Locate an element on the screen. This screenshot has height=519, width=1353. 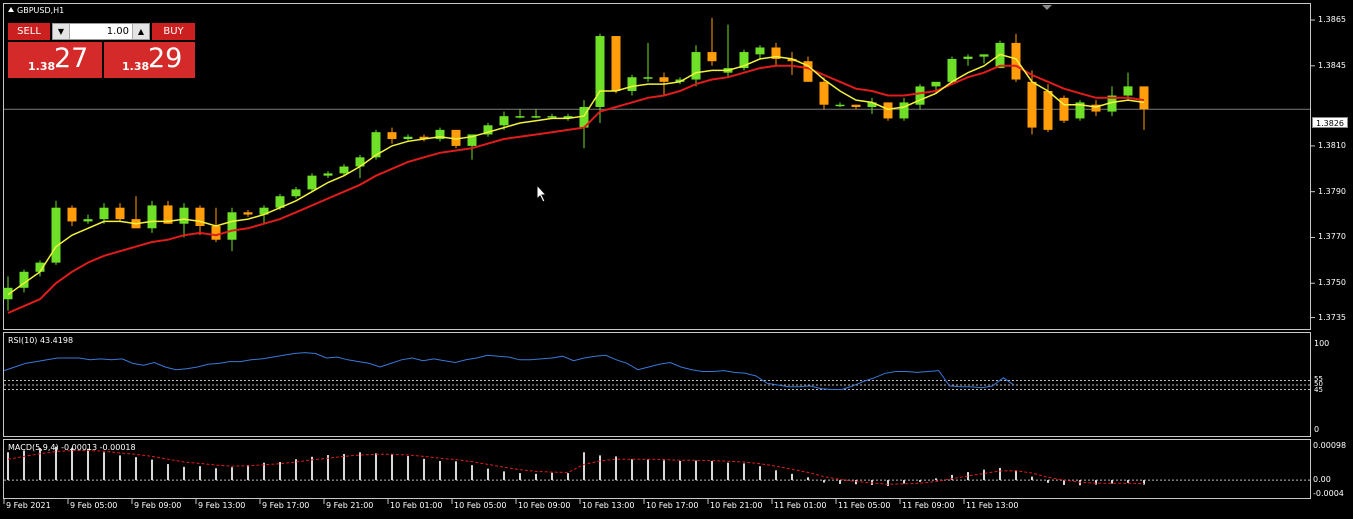
mouse-cursor-icon is located at coordinates (542, 193).